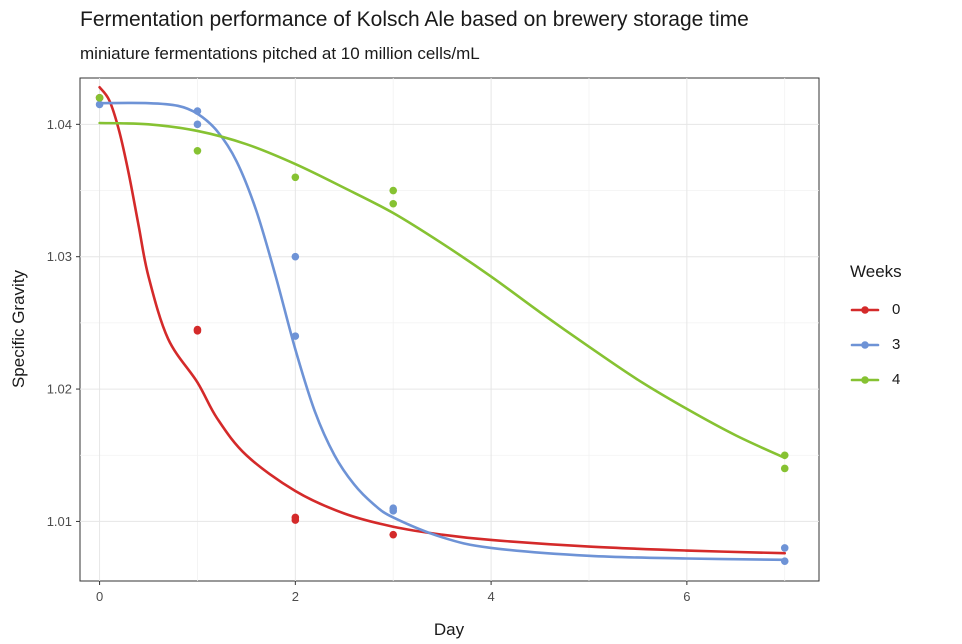  I want to click on y-tick-label: 1.03, so click(59, 256).